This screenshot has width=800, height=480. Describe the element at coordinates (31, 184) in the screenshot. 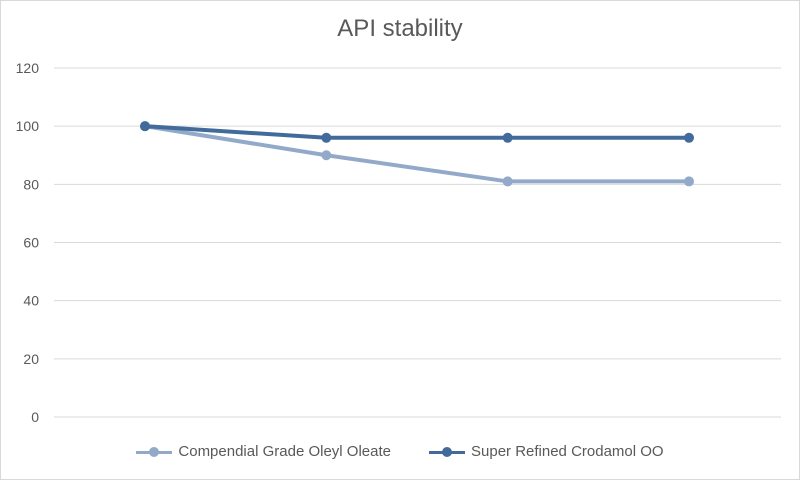

I see `y-tick-label-80: 80` at that location.